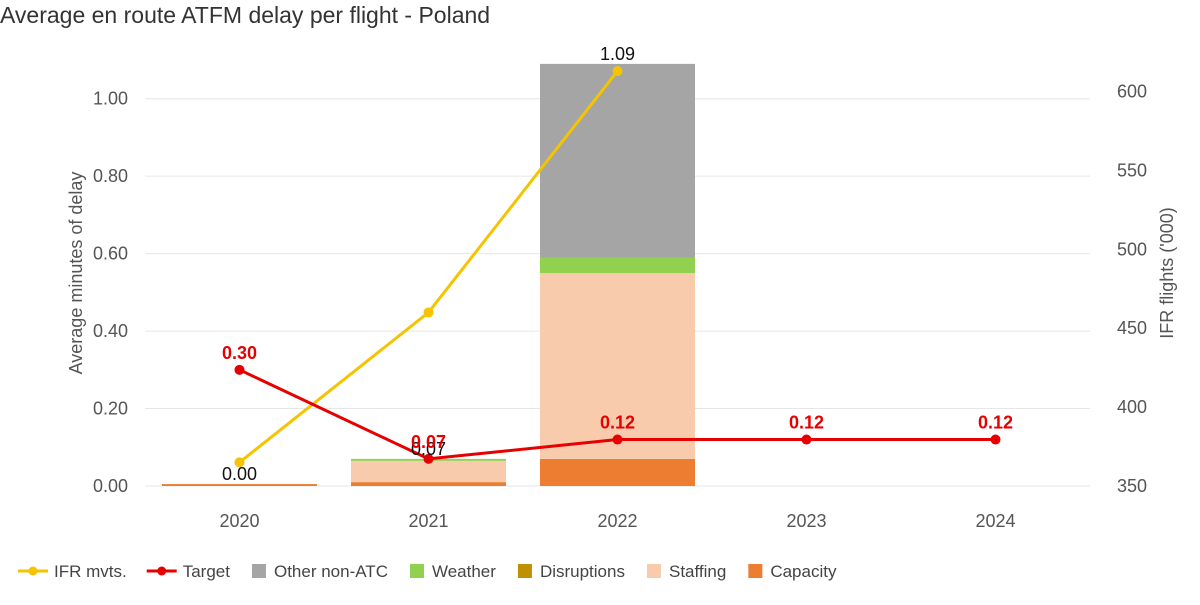 This screenshot has width=1200, height=605. Describe the element at coordinates (90, 571) in the screenshot. I see `legend-label: IFR mvts.` at that location.